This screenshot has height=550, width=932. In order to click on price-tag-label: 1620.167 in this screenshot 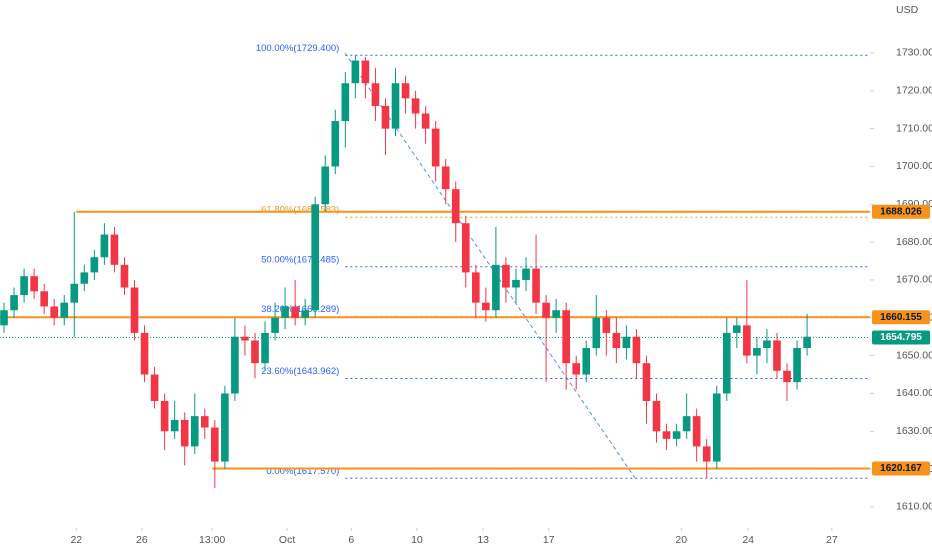, I will do `click(901, 468)`.